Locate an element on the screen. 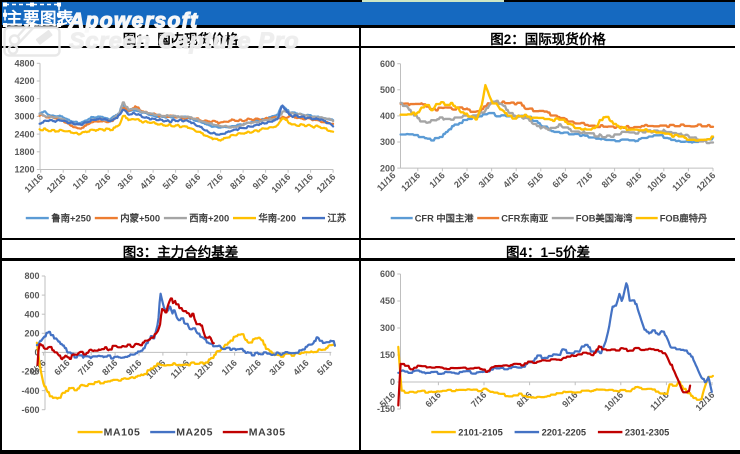 The width and height of the screenshot is (740, 454). svg-text: 内蒙+500 is located at coordinates (140, 218).